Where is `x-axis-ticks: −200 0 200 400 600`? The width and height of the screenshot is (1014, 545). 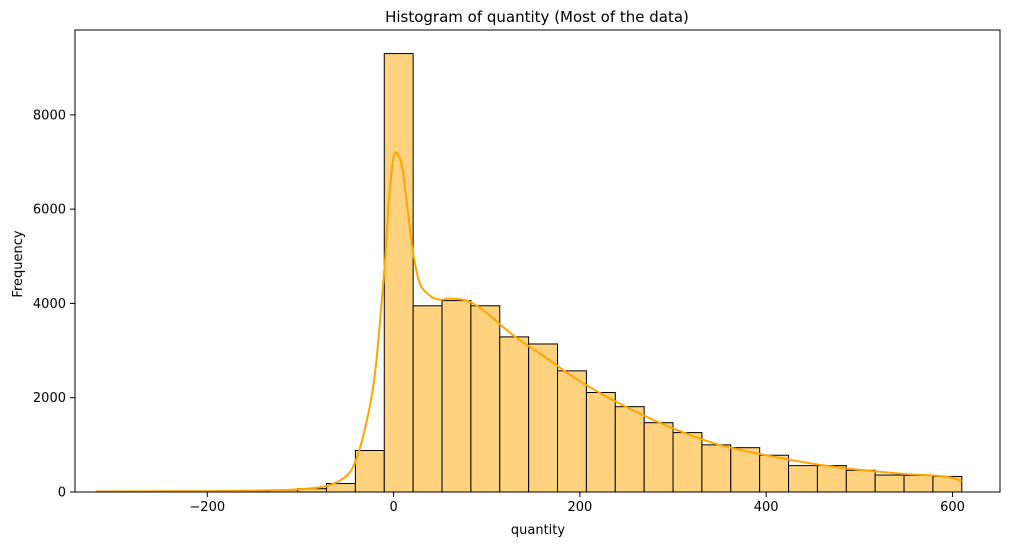
x-axis-ticks: −200 0 200 400 600 is located at coordinates (577, 503).